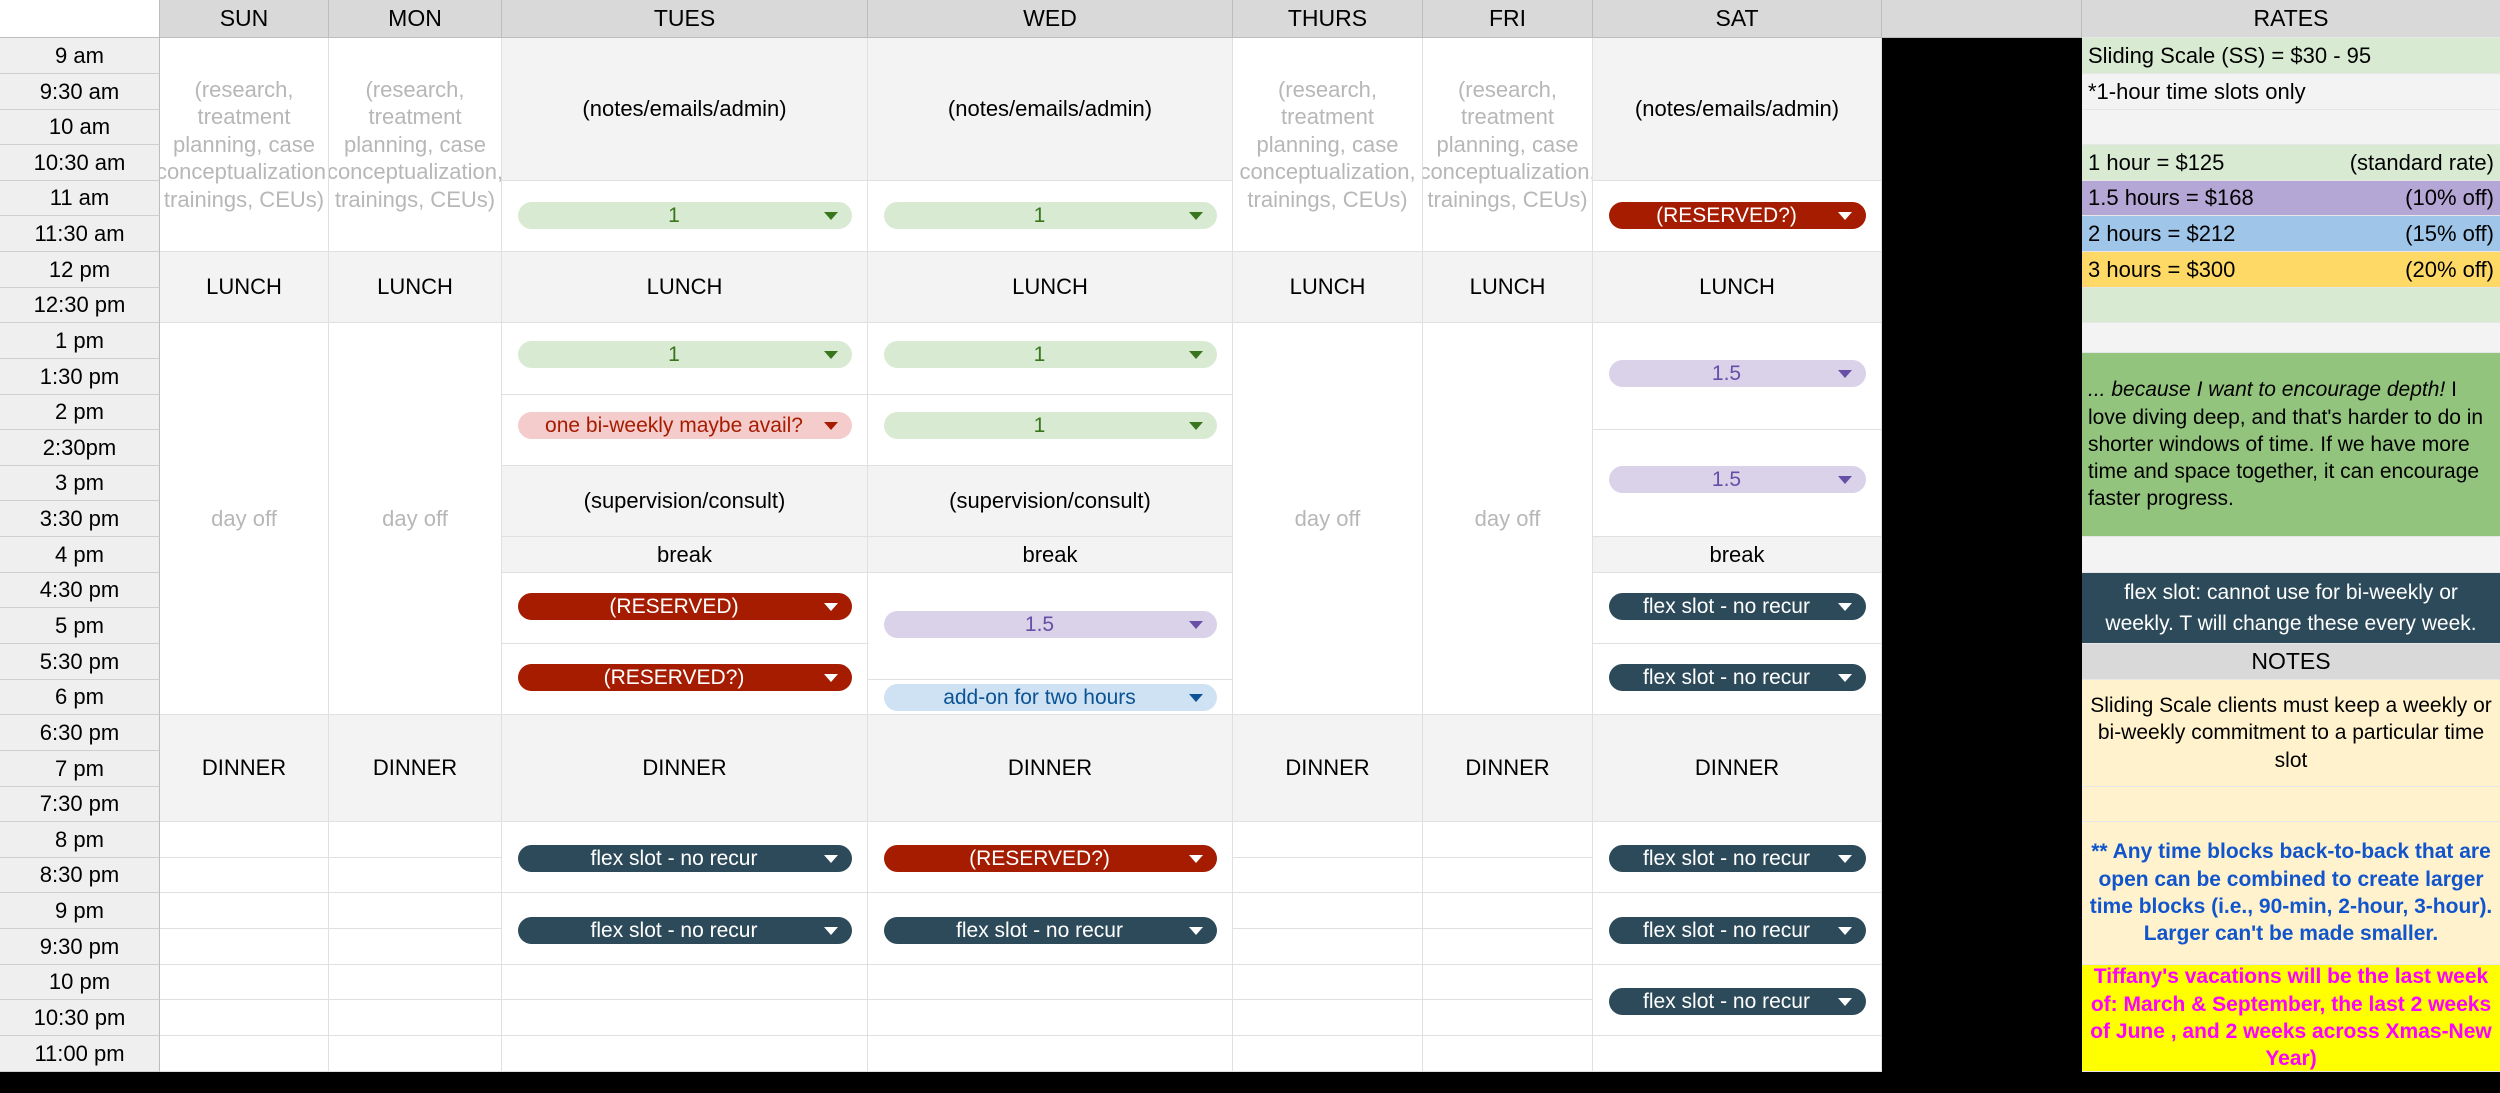 This screenshot has width=2500, height=1093. What do you see at coordinates (685, 425) in the screenshot?
I see `slot-dropdown-tues-2pm: one bi-weekly maybe avail?` at bounding box center [685, 425].